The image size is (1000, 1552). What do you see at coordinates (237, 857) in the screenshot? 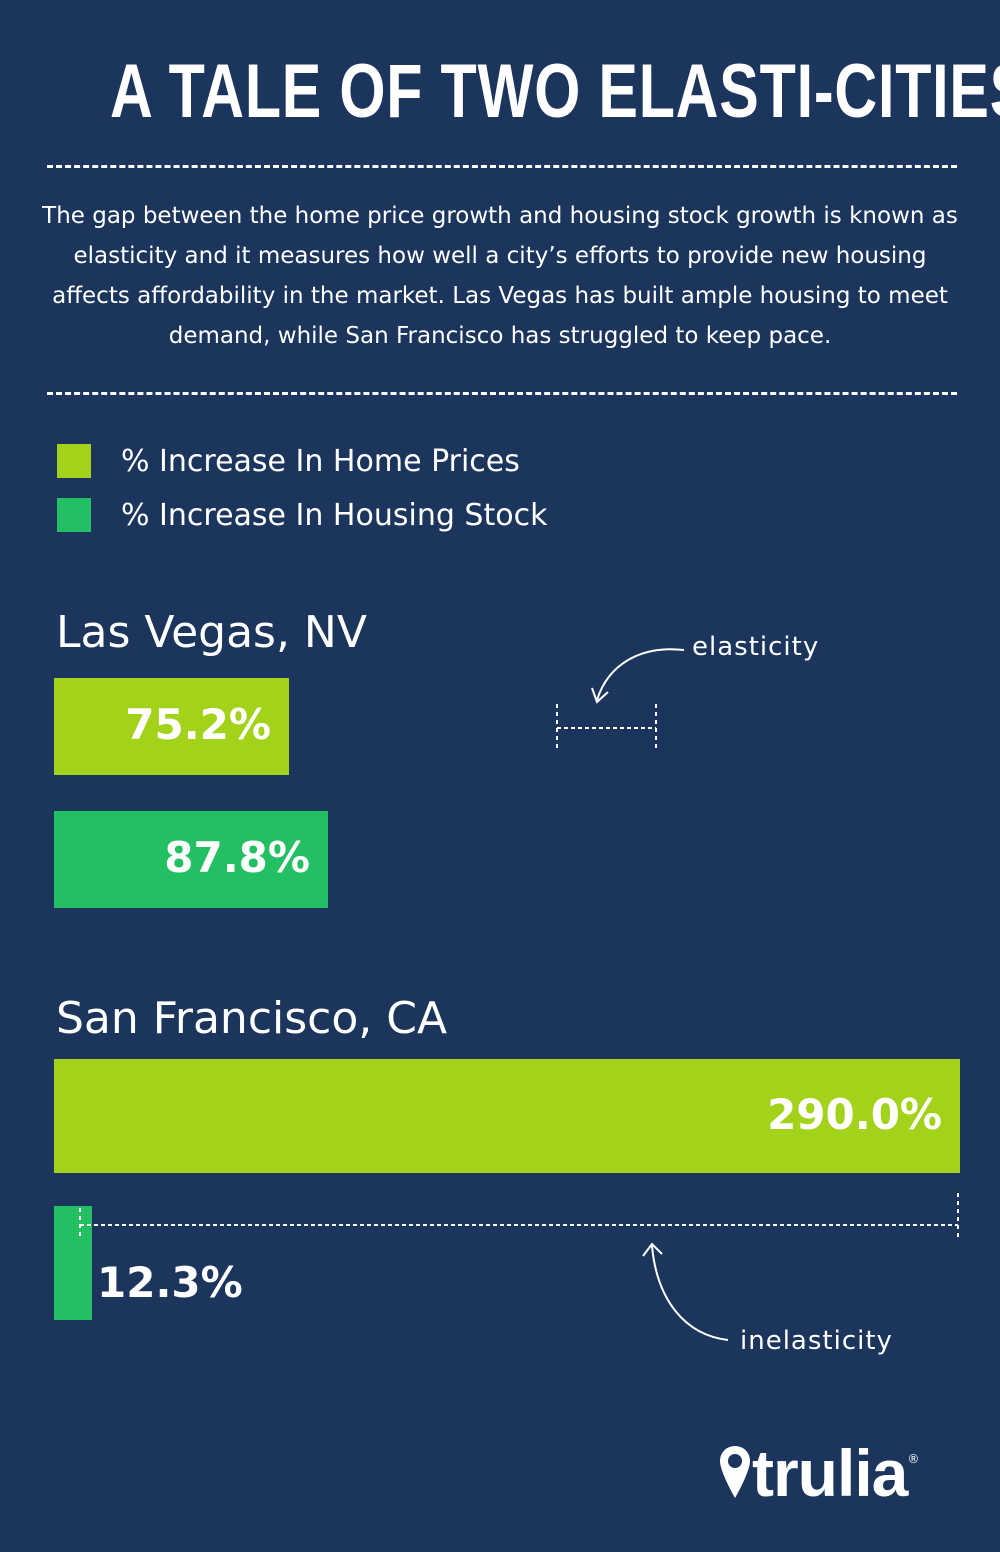
I see `data-label-las-vegas-housing-stock: 87.8%` at bounding box center [237, 857].